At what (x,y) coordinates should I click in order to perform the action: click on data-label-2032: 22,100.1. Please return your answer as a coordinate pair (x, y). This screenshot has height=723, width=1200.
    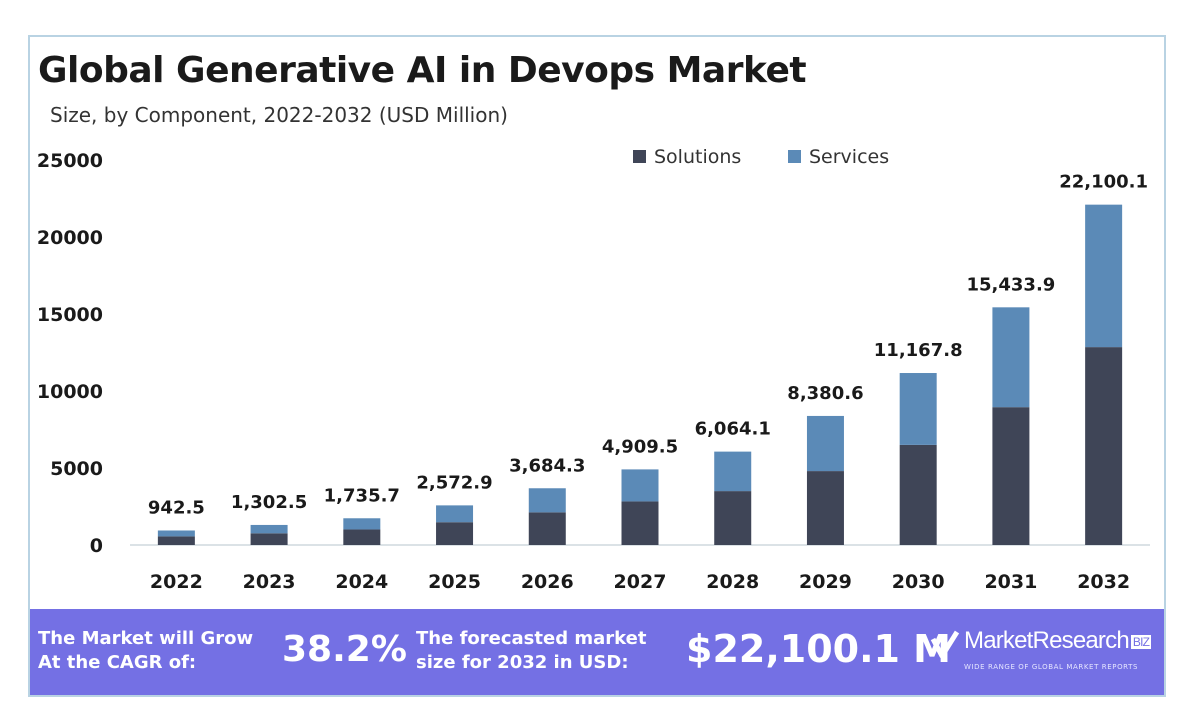
    Looking at the image, I should click on (1103, 182).